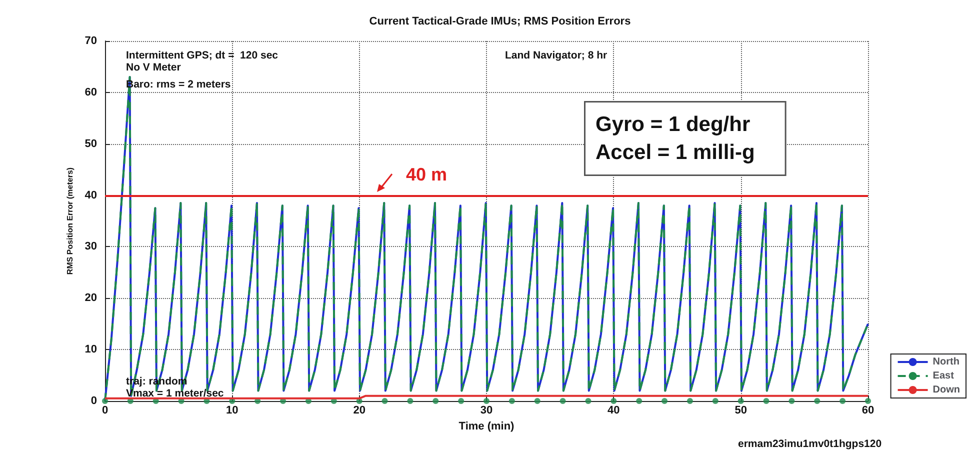 This screenshot has height=459, width=977. I want to click on x-tick-label: 10, so click(232, 410).